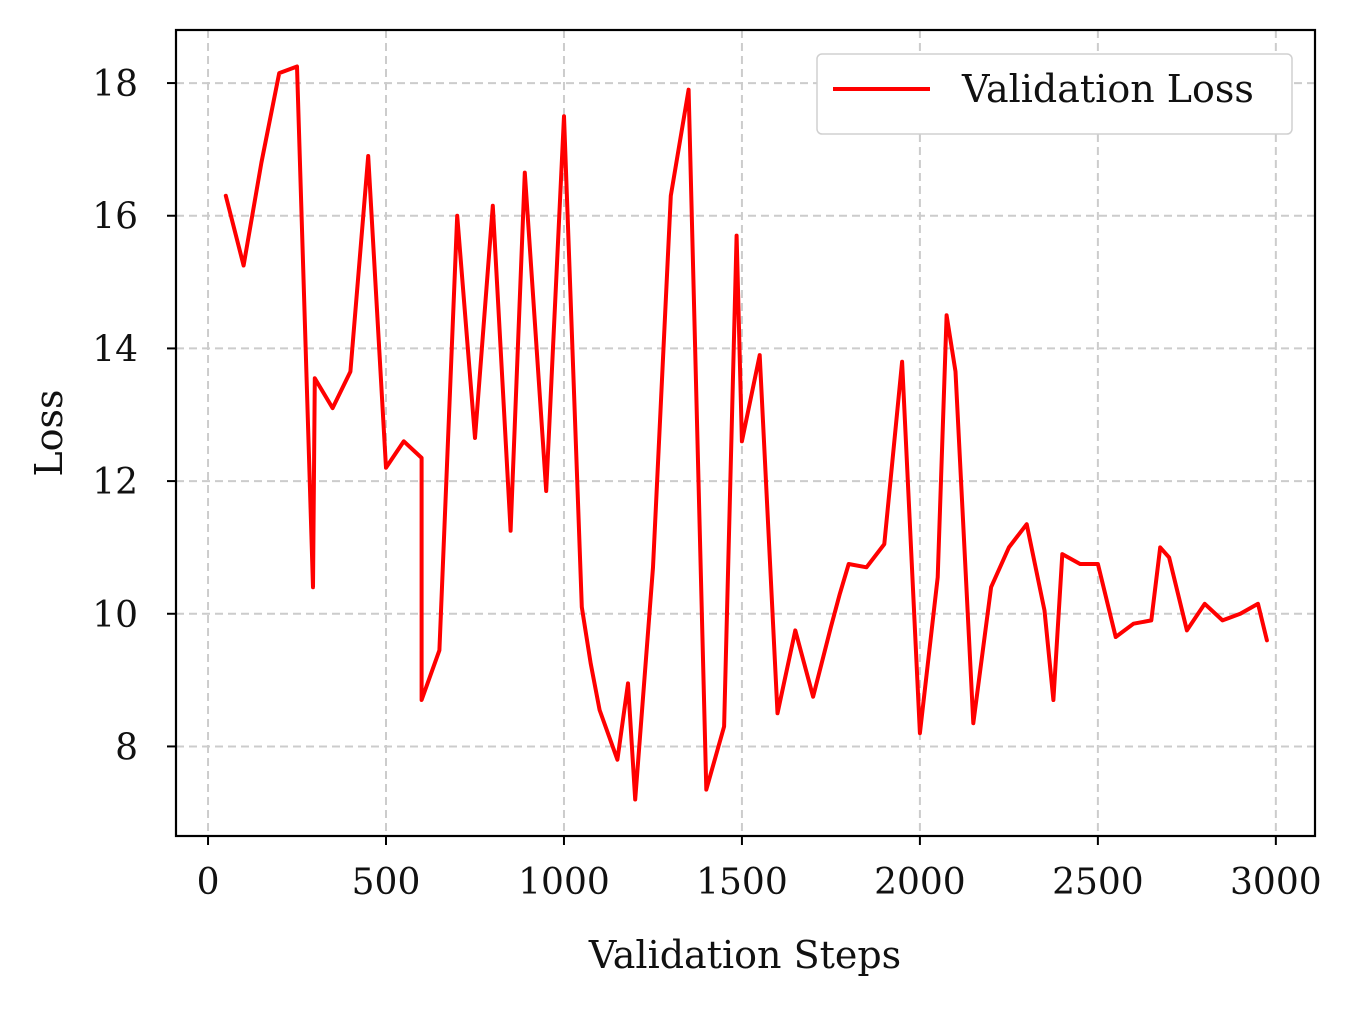  I want to click on x-tick-label: 1500, so click(742, 882).